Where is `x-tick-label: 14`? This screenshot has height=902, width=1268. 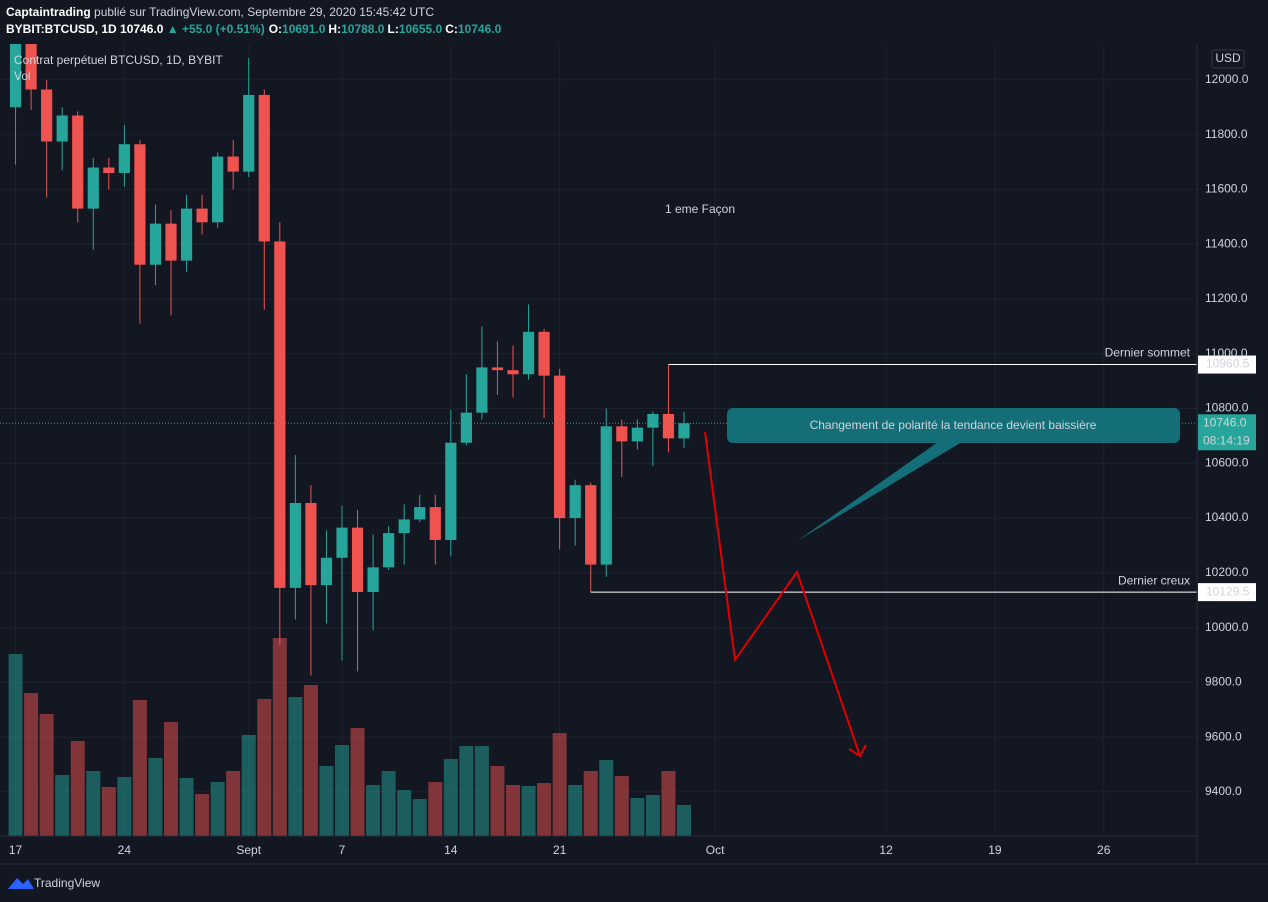 x-tick-label: 14 is located at coordinates (451, 850).